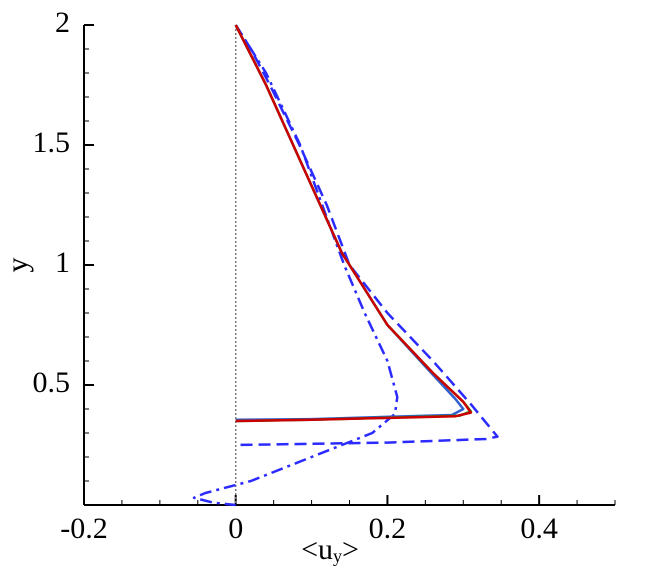  I want to click on x-tick-label: 0, so click(235, 528).